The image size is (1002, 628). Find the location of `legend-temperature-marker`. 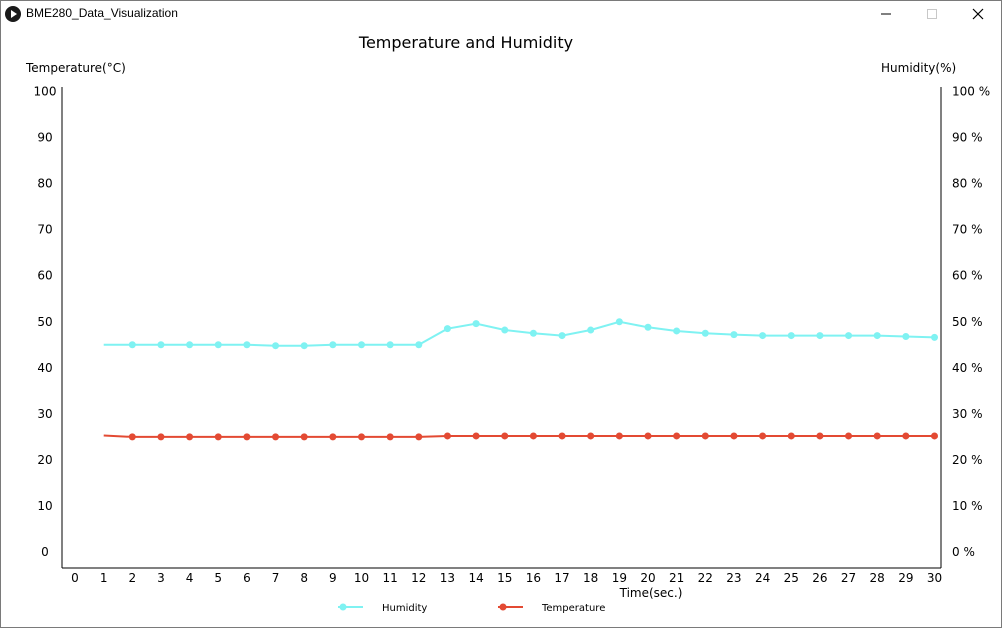

legend-temperature-marker is located at coordinates (503, 607).